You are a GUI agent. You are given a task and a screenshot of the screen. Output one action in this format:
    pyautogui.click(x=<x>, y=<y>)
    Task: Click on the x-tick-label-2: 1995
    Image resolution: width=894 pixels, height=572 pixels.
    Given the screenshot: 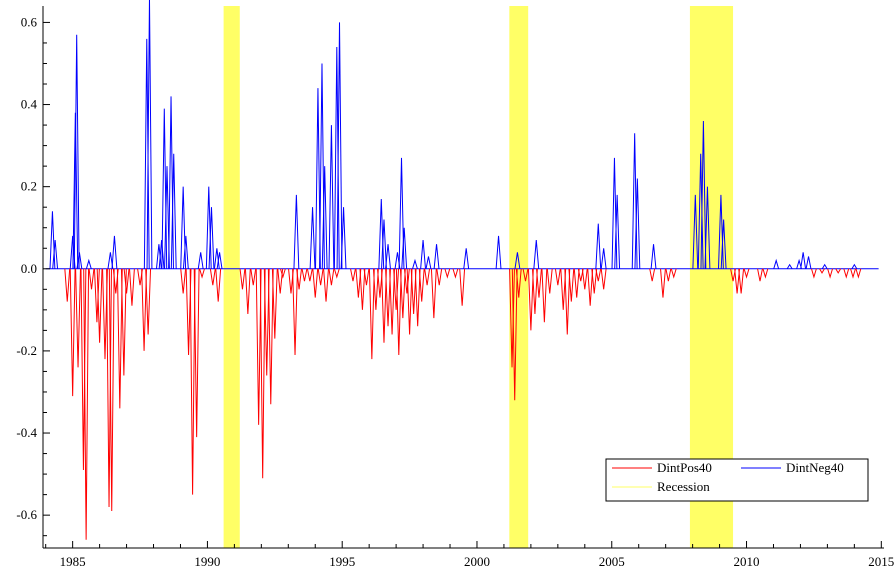 What is the action you would take?
    pyautogui.click(x=342, y=561)
    